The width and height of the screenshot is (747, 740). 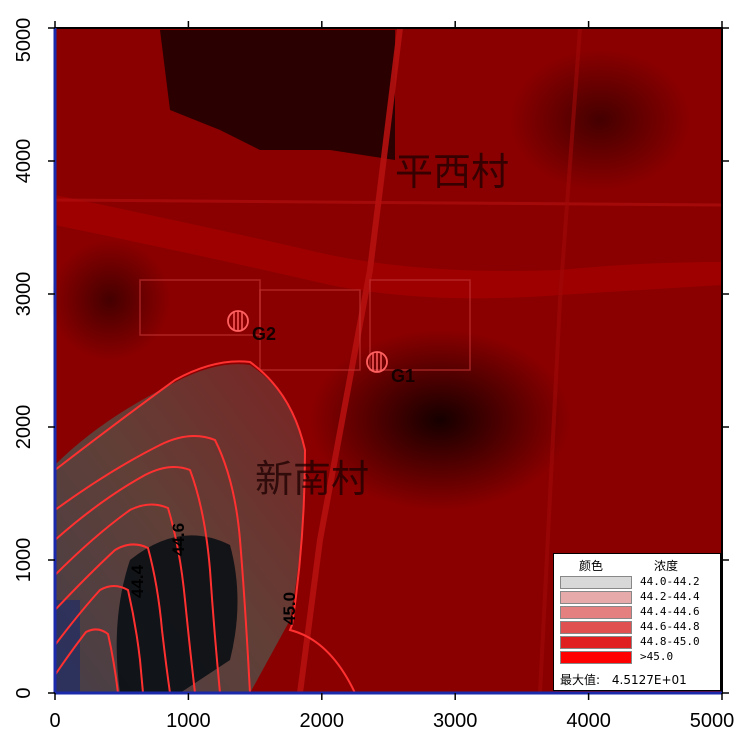 I want to click on y-tick-label: 4000, so click(x=24, y=161).